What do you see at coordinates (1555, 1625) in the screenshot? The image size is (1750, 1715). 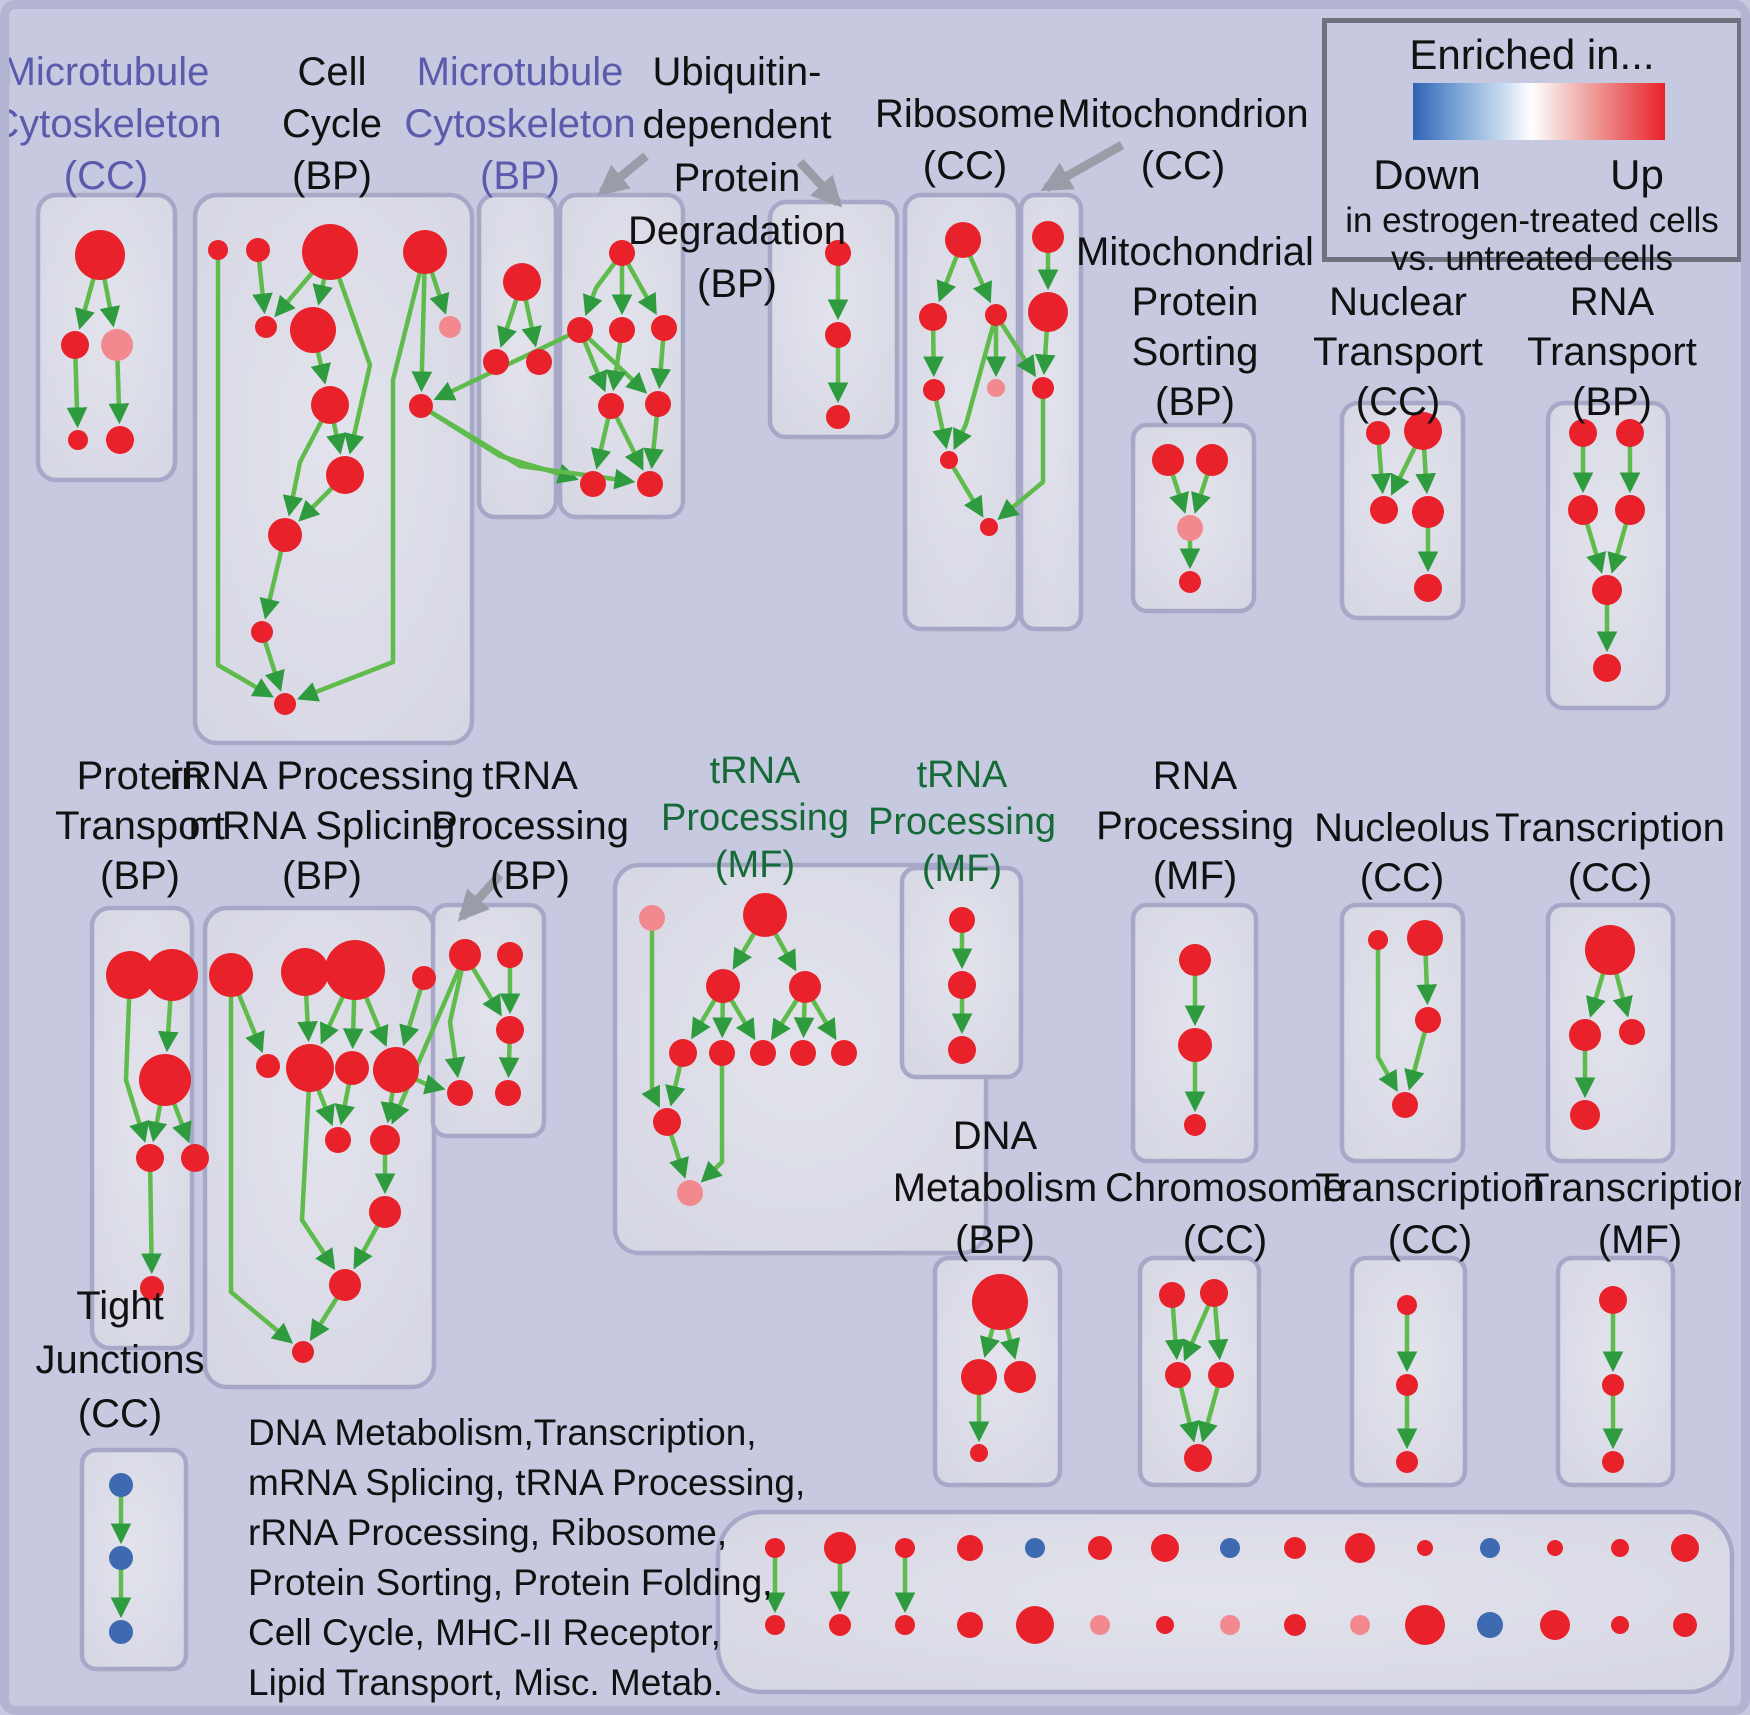 I see `node-zb13-red` at bounding box center [1555, 1625].